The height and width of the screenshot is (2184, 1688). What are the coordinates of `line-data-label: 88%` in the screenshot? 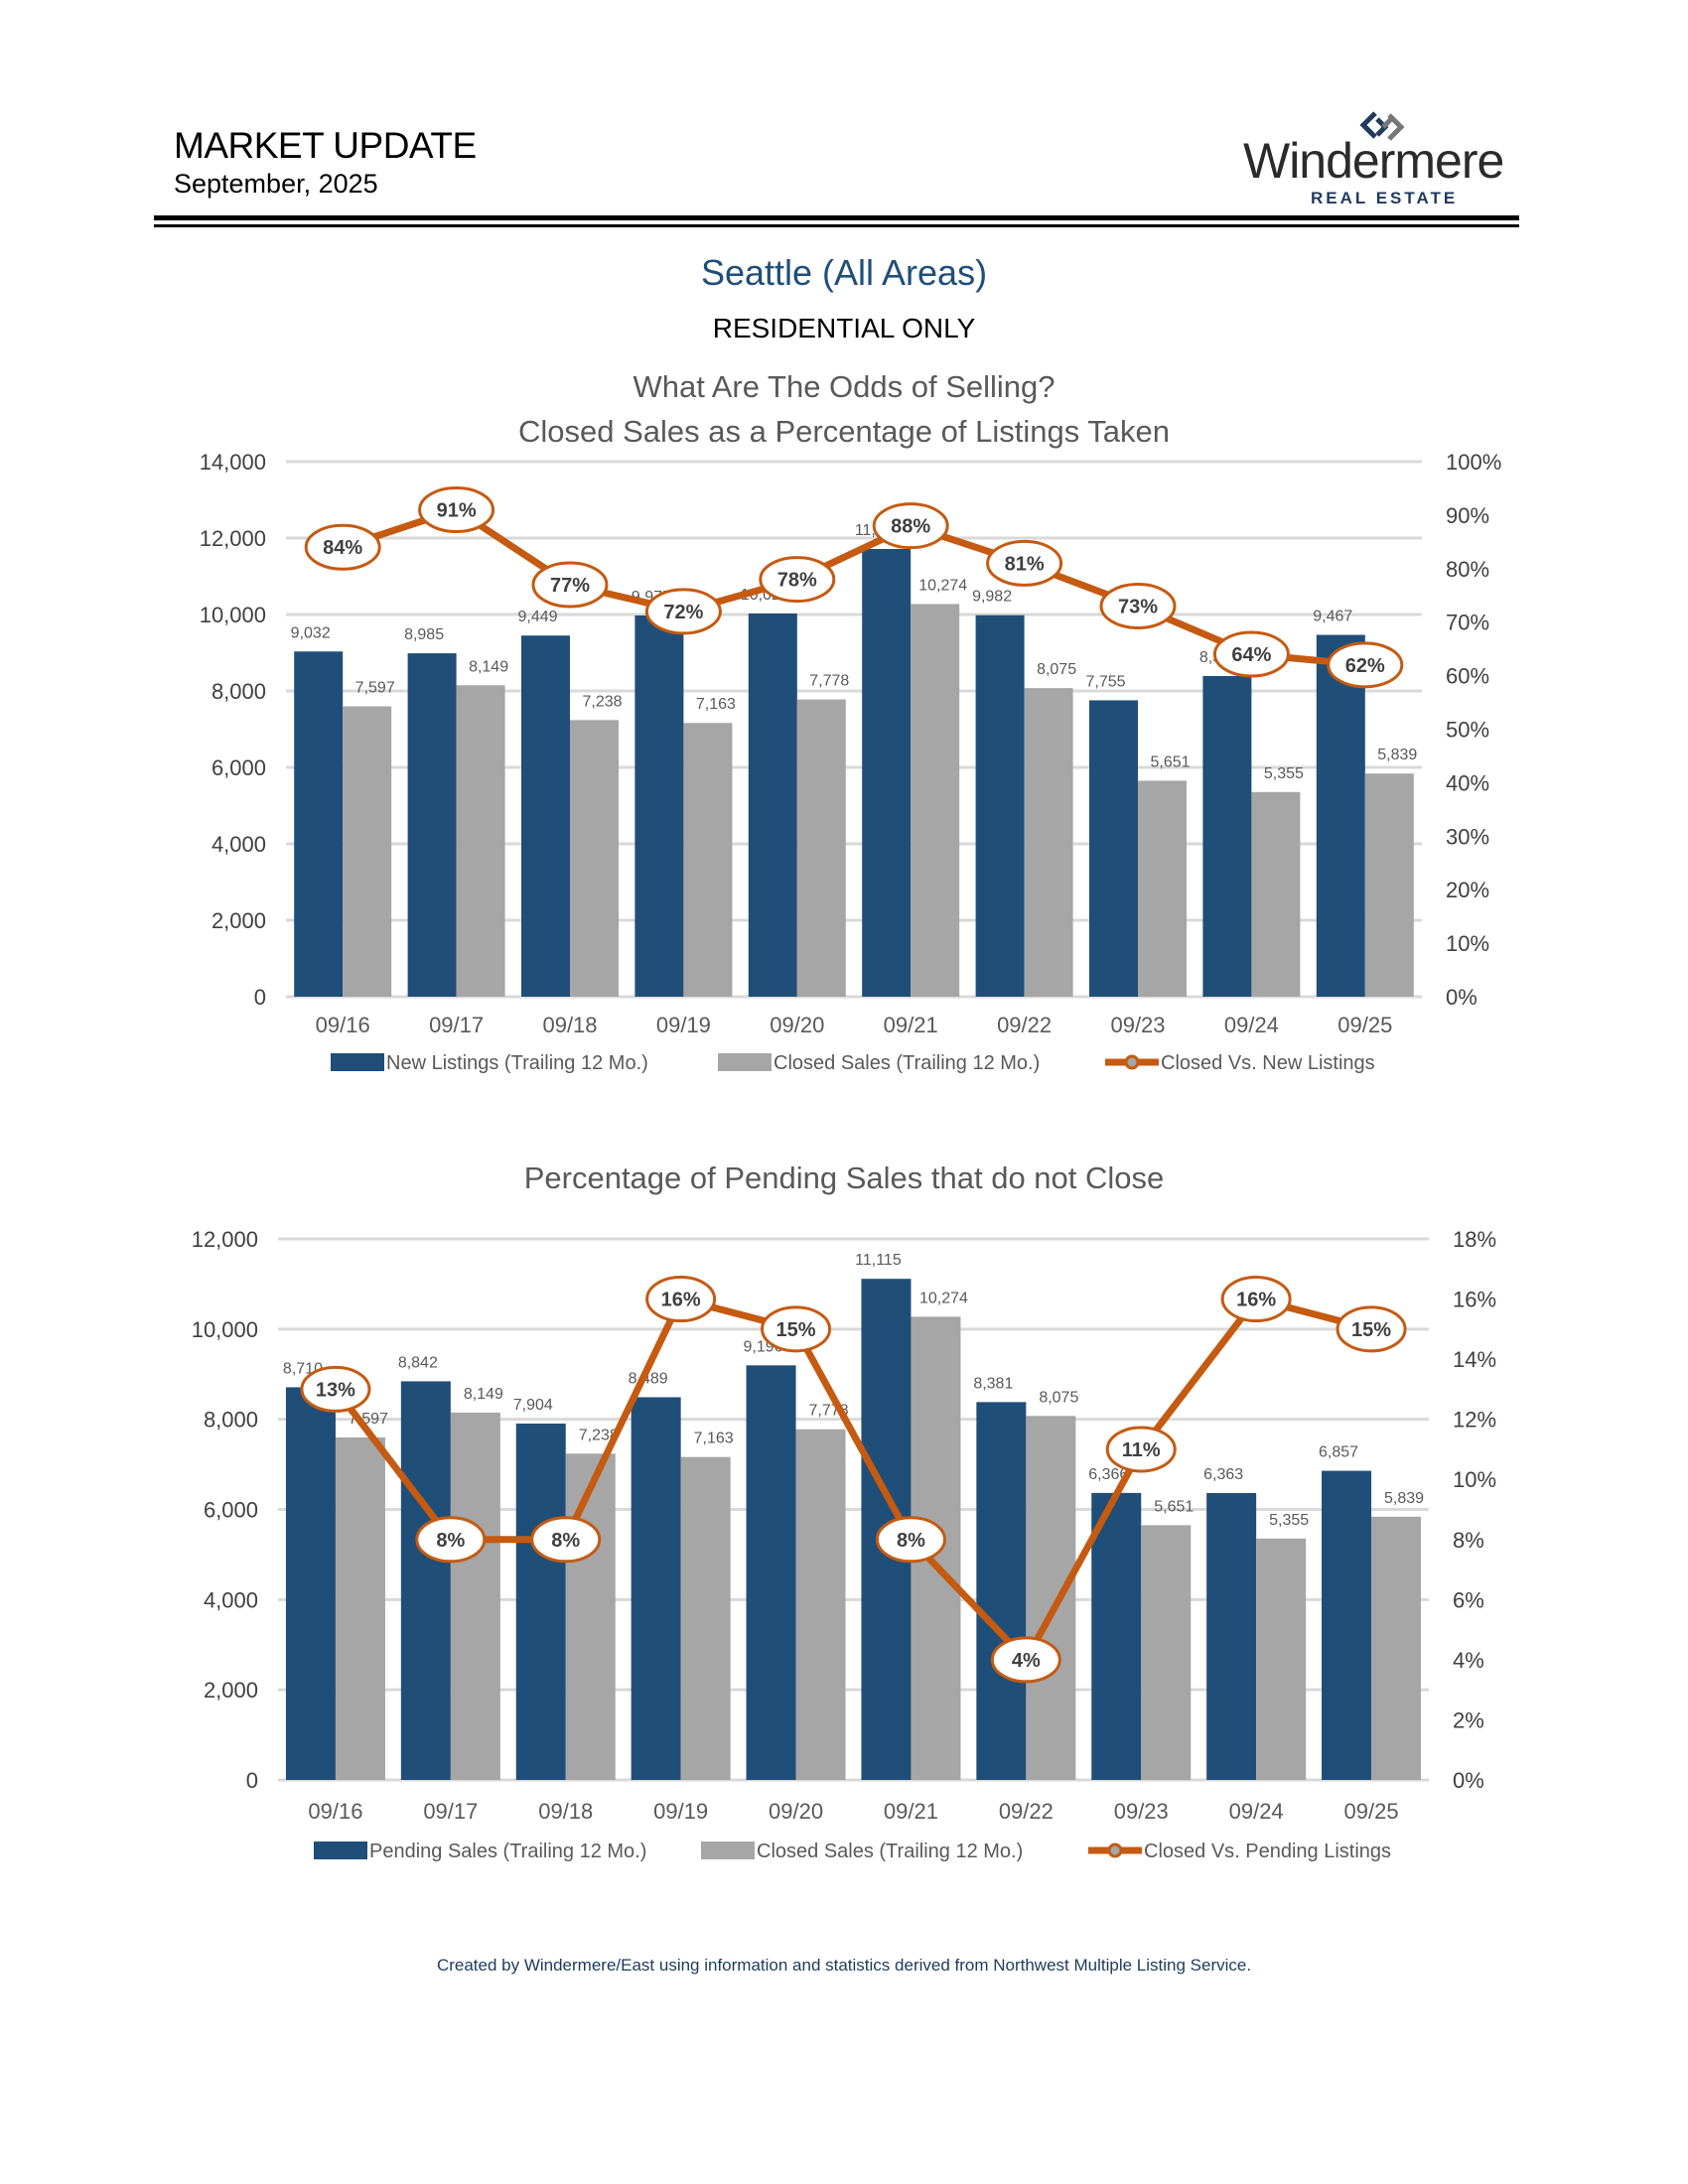 It's located at (910, 527).